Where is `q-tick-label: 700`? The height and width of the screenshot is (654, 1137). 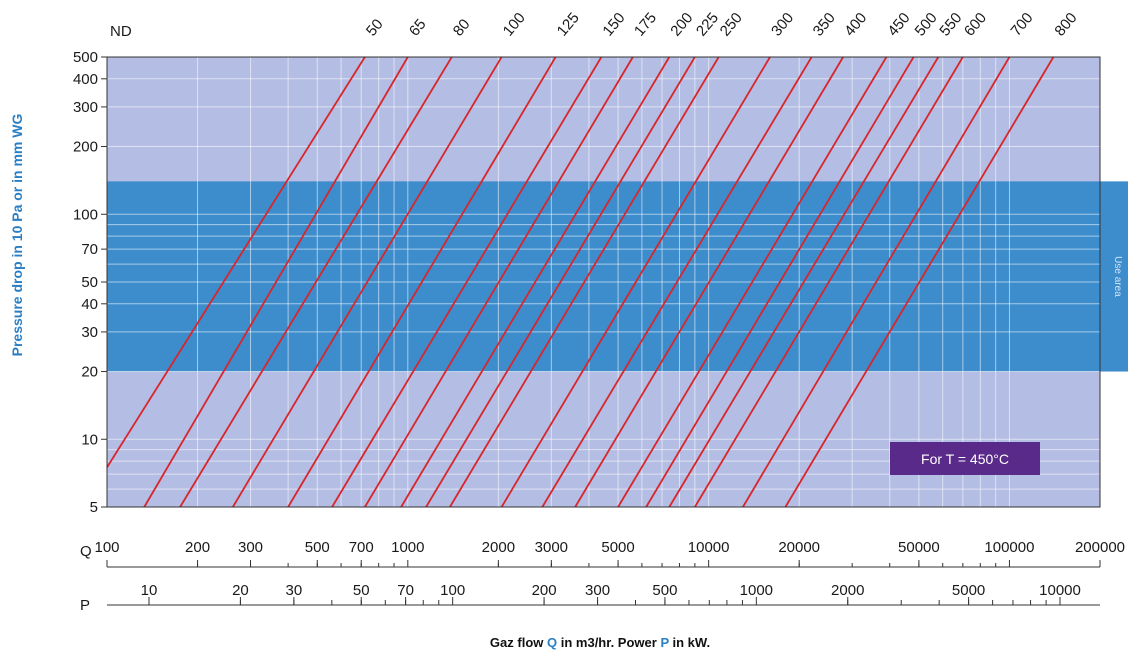
q-tick-label: 700 is located at coordinates (361, 547).